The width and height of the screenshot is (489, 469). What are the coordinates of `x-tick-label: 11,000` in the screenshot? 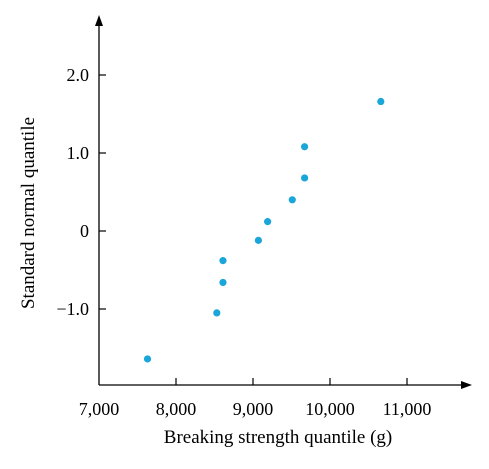 It's located at (407, 409).